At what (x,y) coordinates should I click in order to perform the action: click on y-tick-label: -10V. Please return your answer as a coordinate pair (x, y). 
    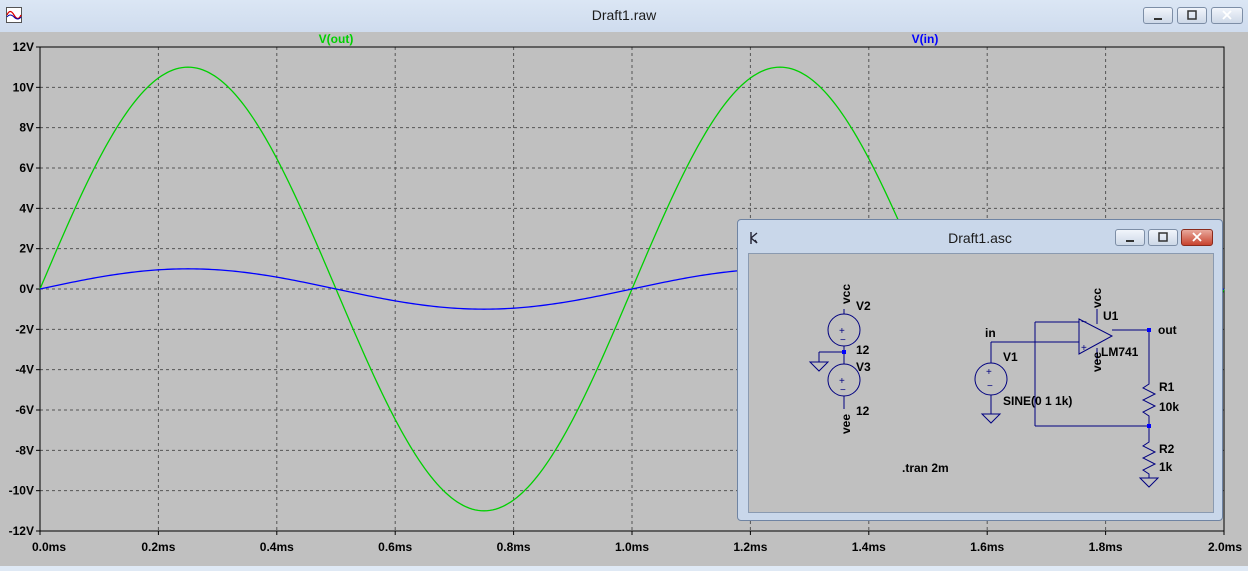
    Looking at the image, I should click on (21, 491).